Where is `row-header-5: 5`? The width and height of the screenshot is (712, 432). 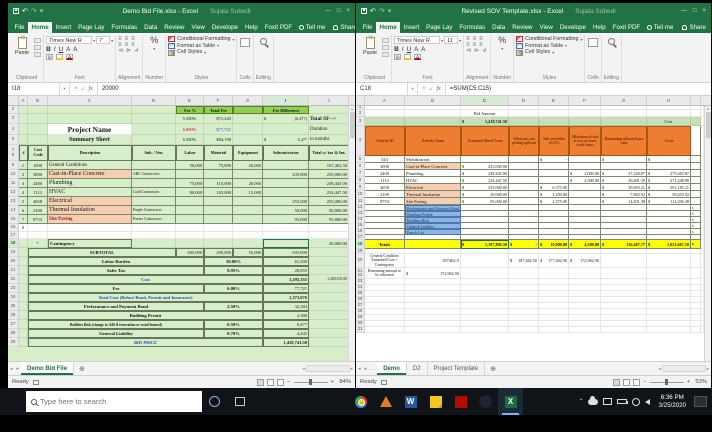
row-header-5: 5 is located at coordinates (360, 159).